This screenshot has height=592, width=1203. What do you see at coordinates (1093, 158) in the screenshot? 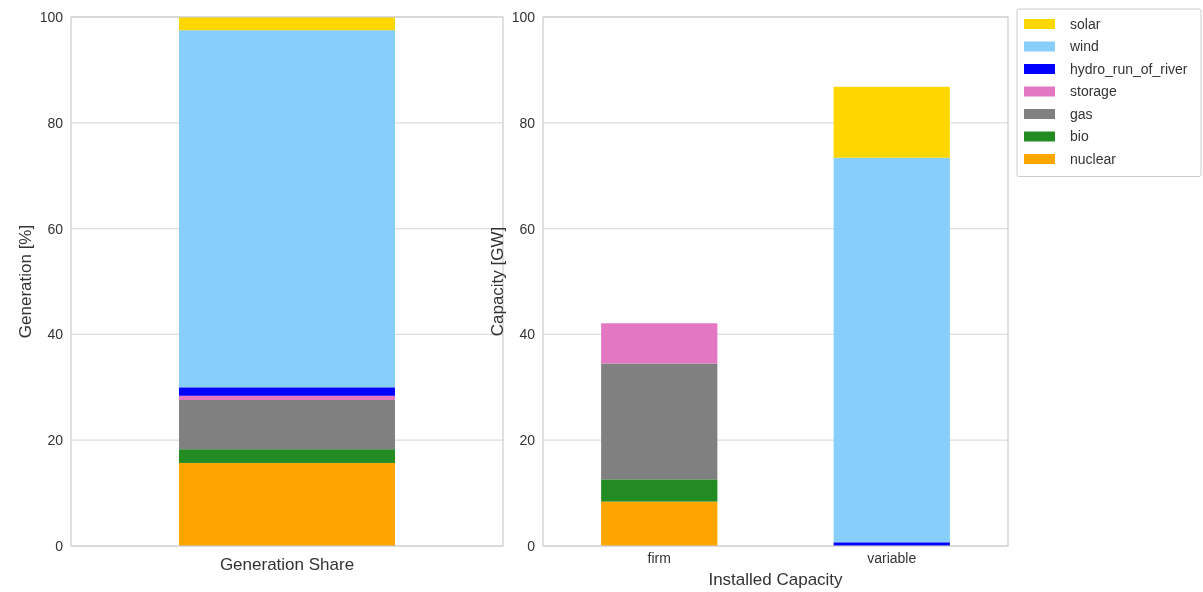
I see `legend-label: nuclear` at bounding box center [1093, 158].